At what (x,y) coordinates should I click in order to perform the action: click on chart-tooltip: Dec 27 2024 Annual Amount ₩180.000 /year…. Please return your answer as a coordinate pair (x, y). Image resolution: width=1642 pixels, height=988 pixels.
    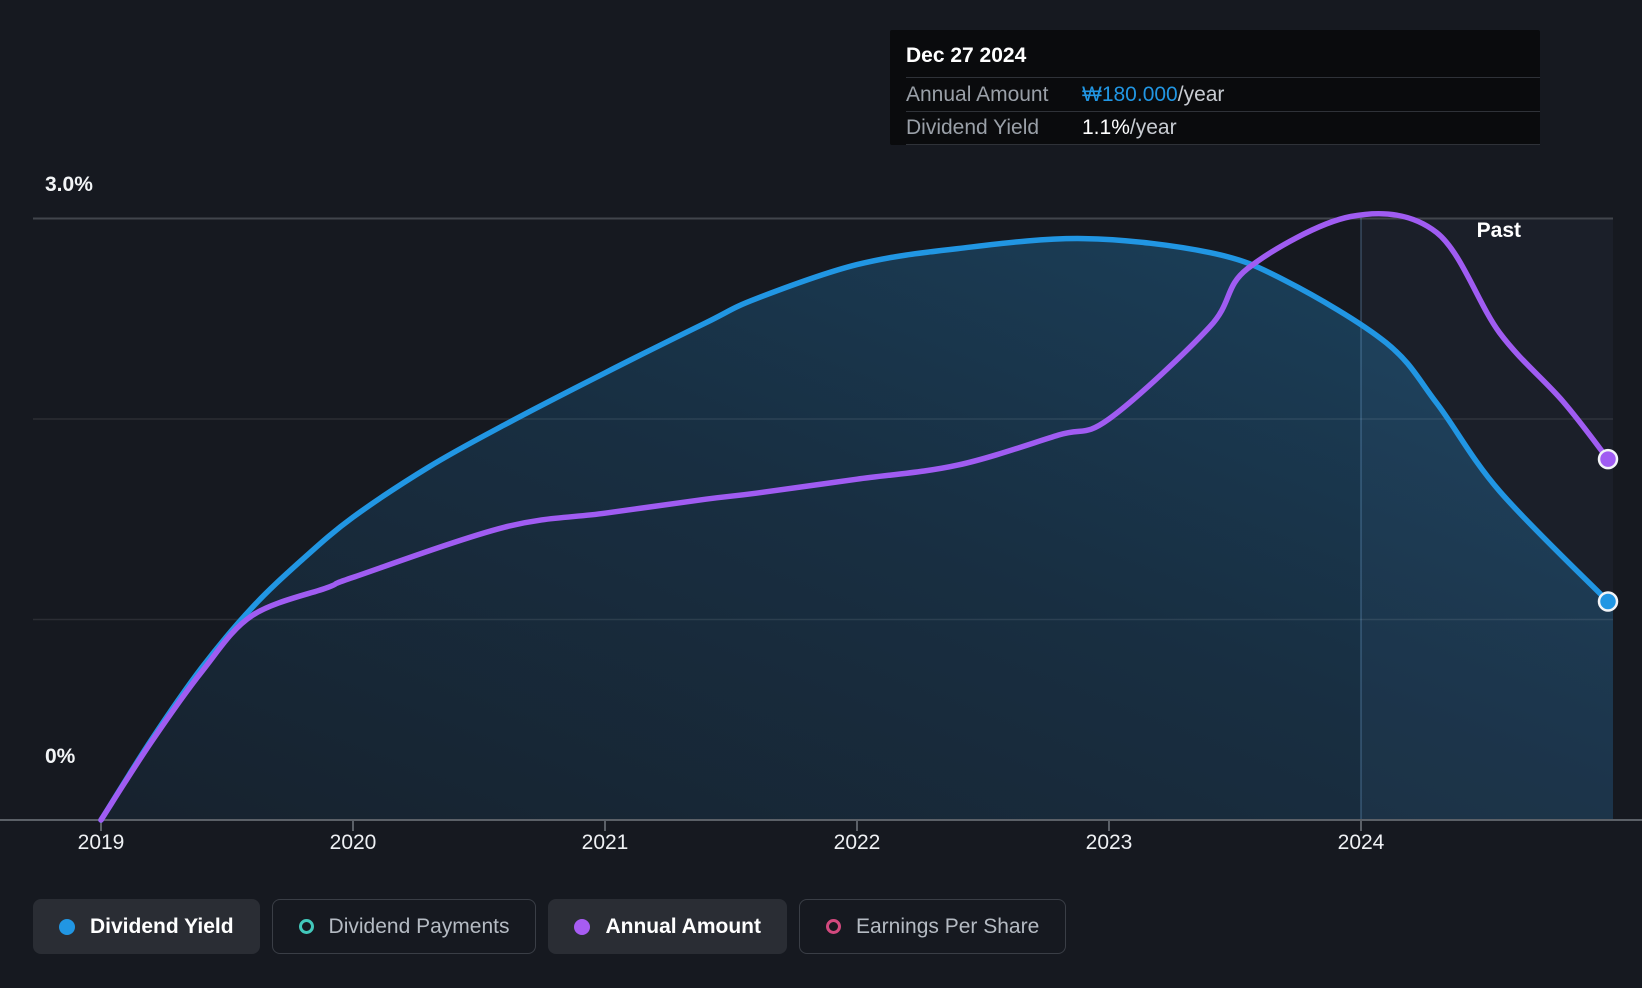
    Looking at the image, I should click on (1215, 87).